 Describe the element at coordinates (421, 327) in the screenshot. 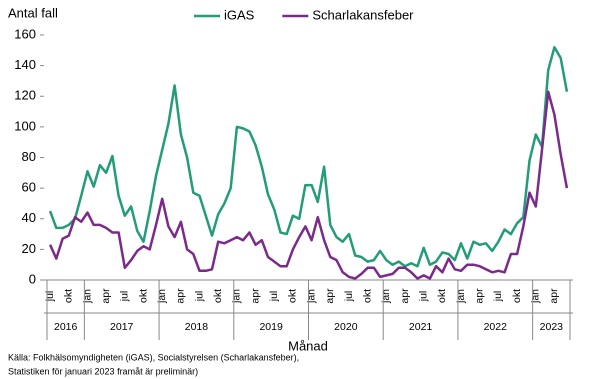

I see `year-label: 2021` at that location.